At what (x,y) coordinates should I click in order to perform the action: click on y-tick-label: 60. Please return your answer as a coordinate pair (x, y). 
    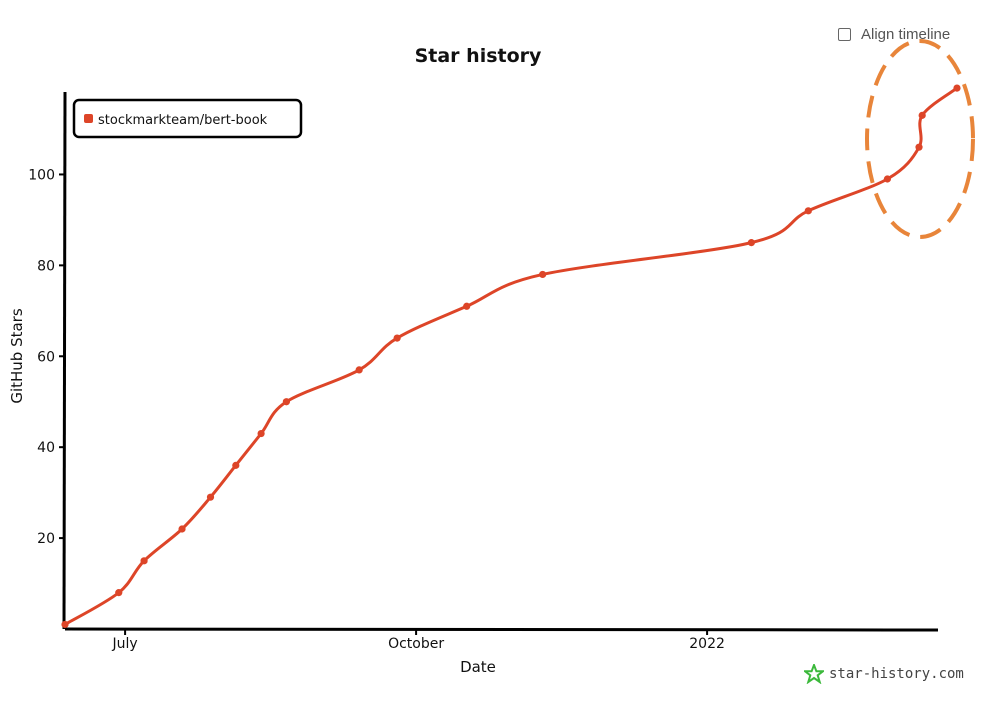
    Looking at the image, I should click on (46, 357).